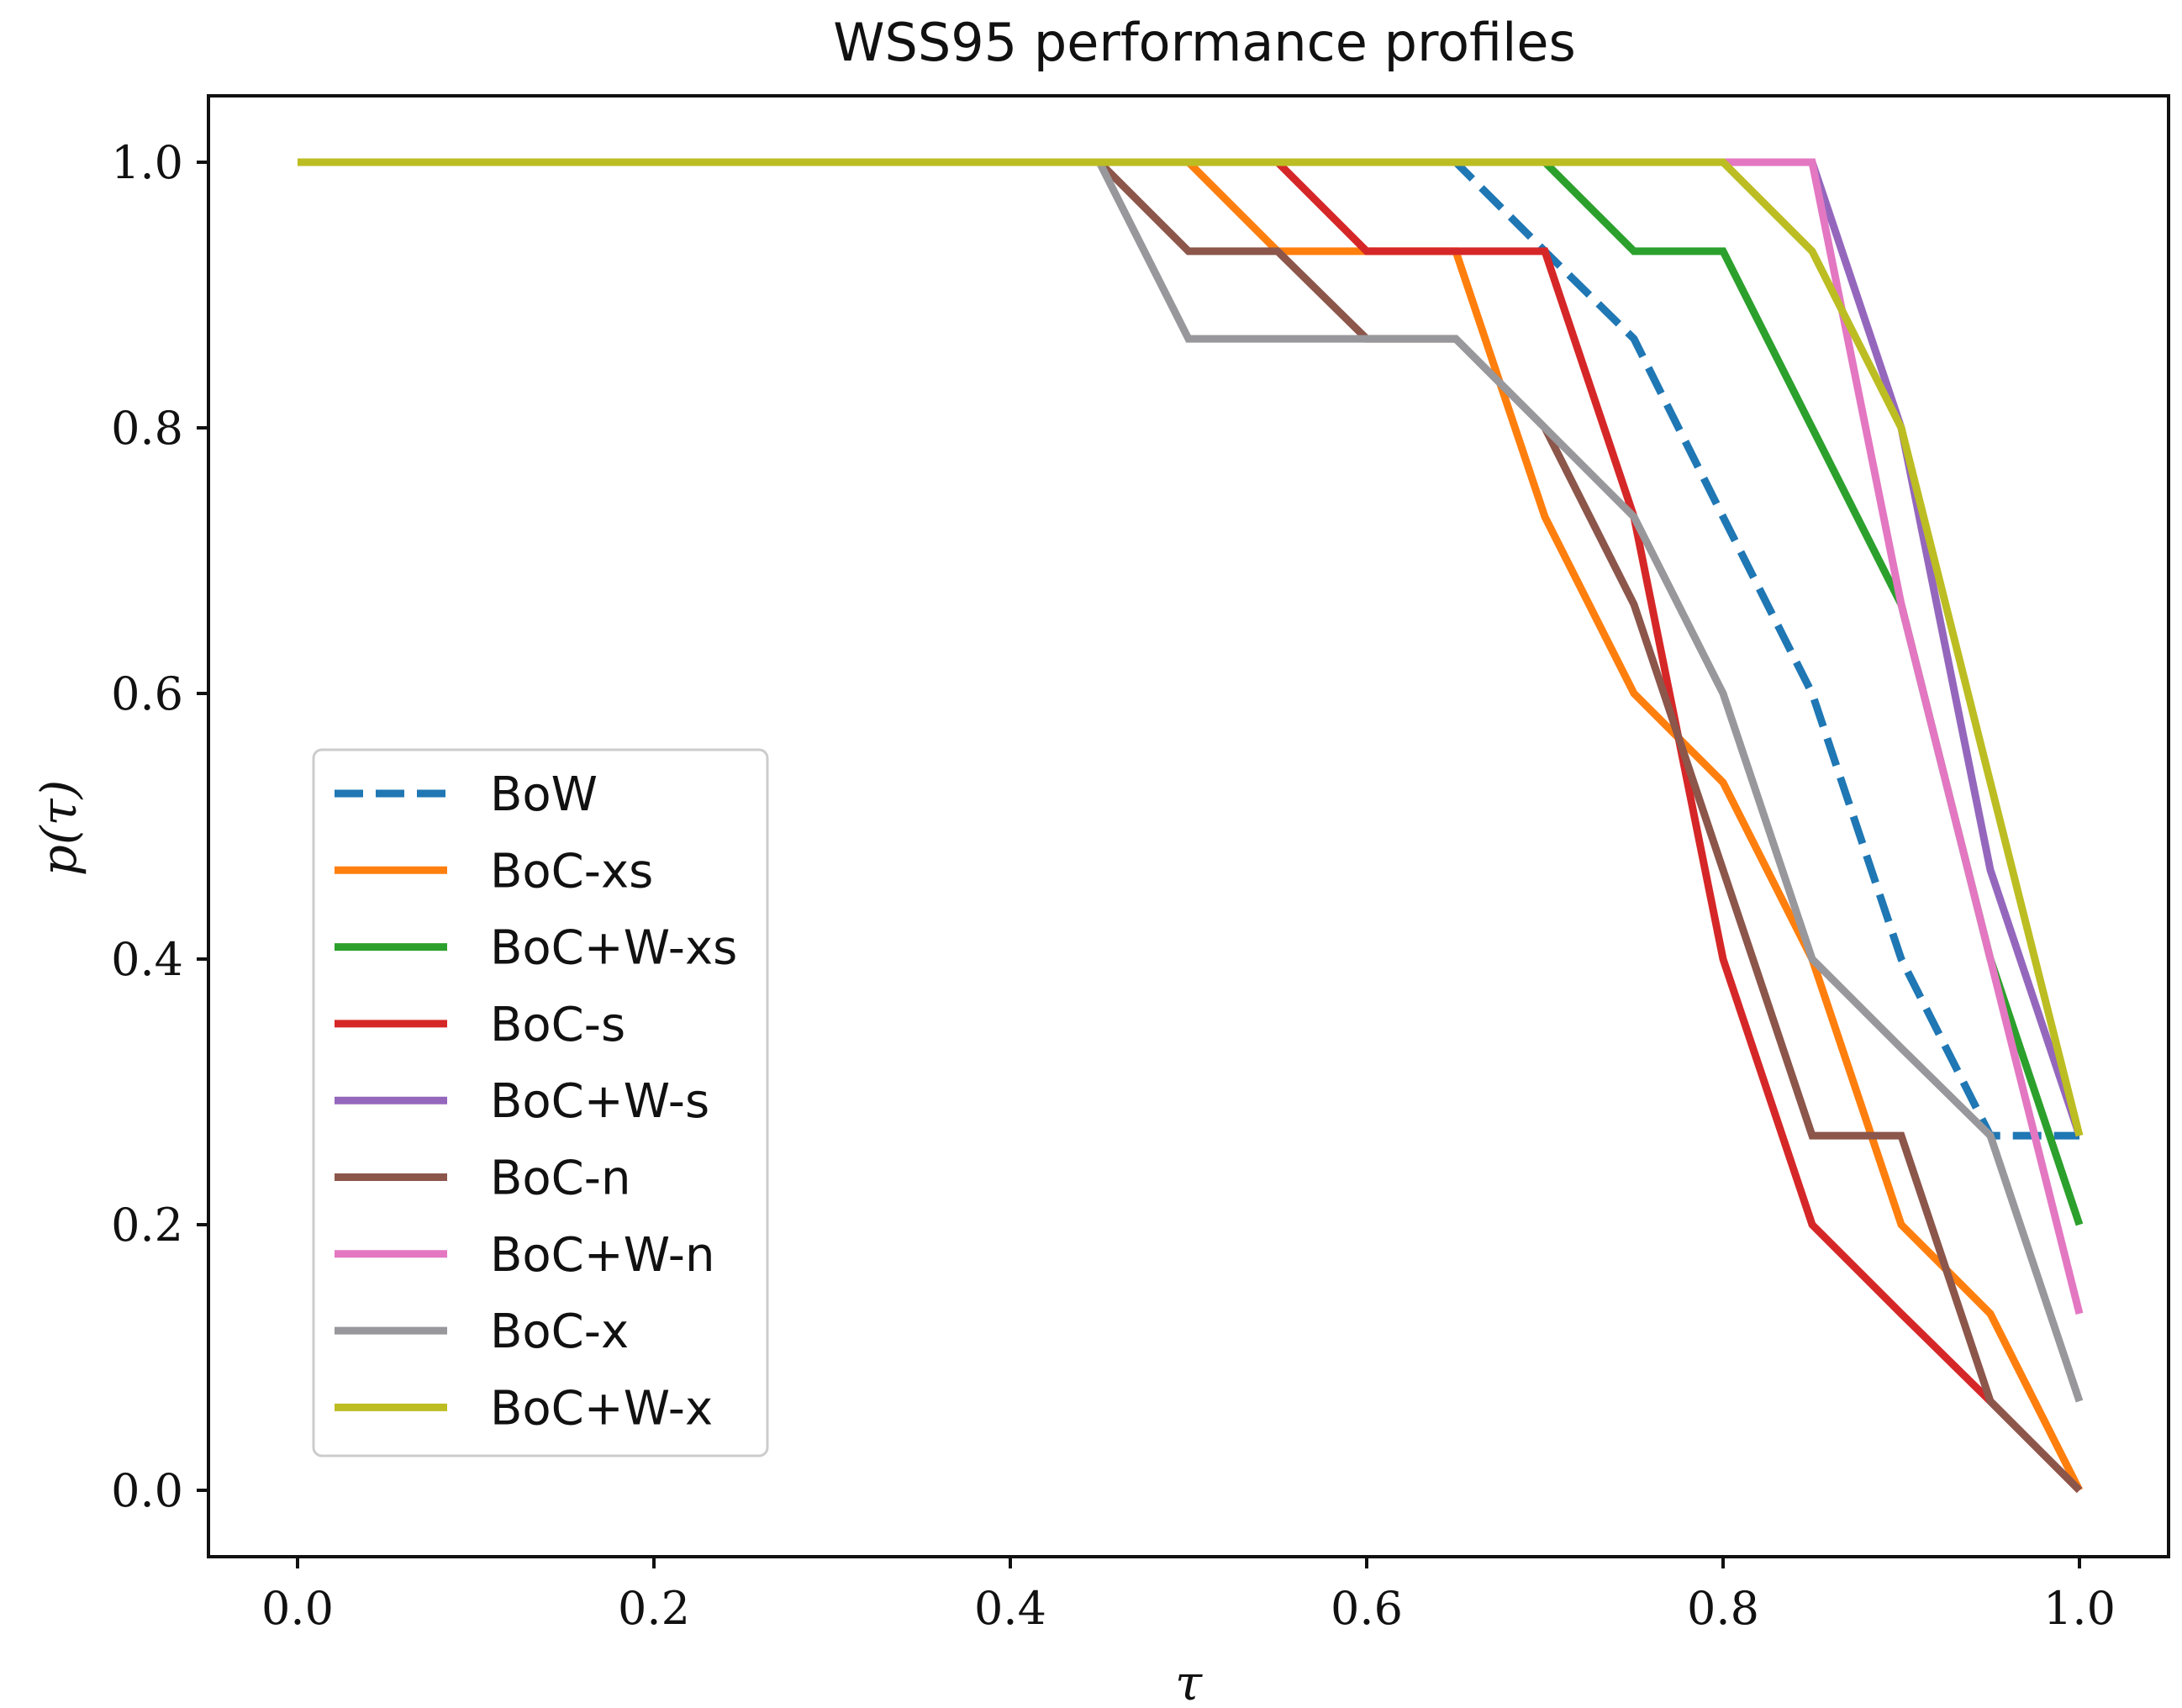 The height and width of the screenshot is (1708, 2182). I want to click on y-axis-label: p(τ), so click(58, 828).